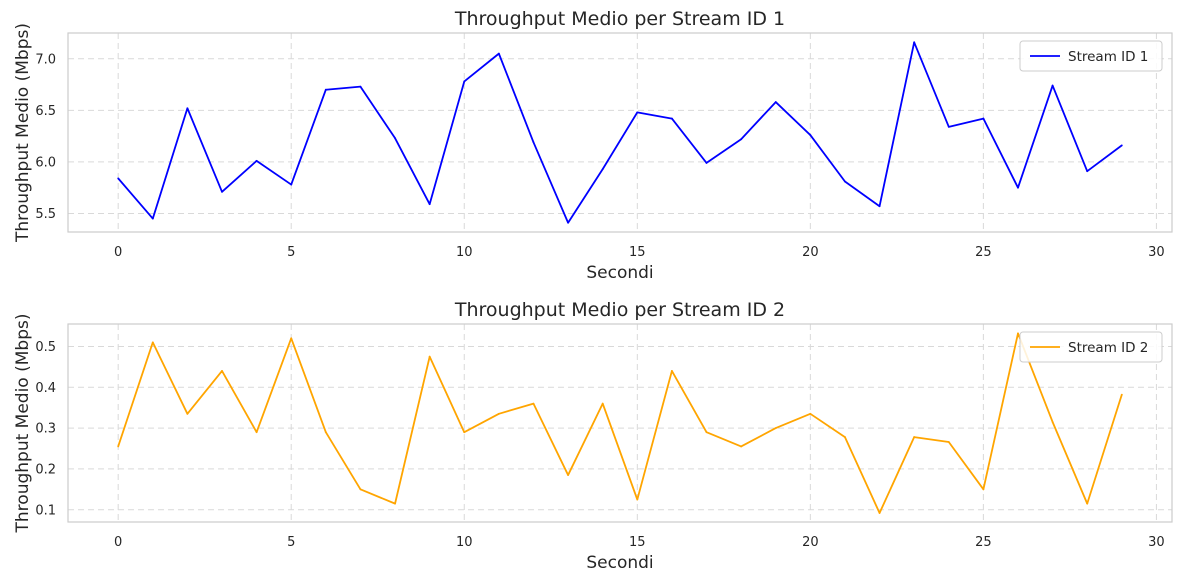 The width and height of the screenshot is (1184, 584). I want to click on y-tick-label: 0.4, so click(45, 388).